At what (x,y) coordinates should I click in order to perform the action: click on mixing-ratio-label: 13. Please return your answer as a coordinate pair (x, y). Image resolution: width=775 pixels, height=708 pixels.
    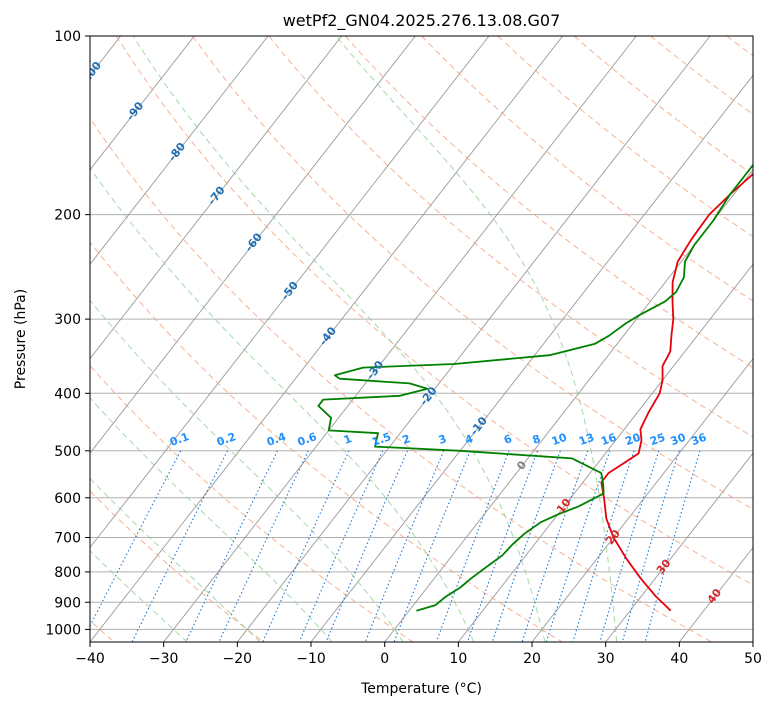
    Looking at the image, I should click on (586, 439).